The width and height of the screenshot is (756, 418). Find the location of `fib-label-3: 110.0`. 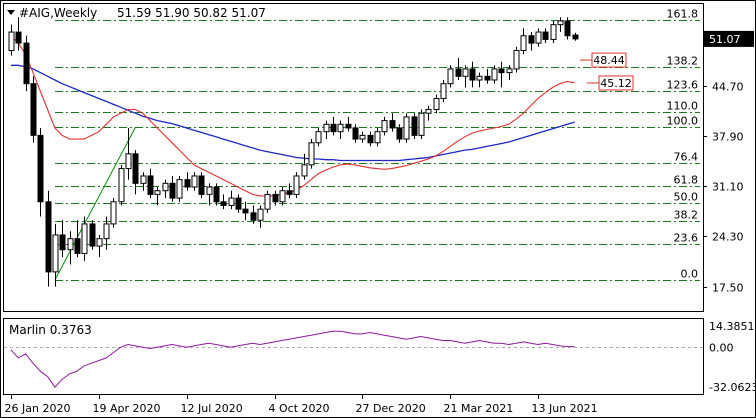

fib-label-3: 110.0 is located at coordinates (683, 106).